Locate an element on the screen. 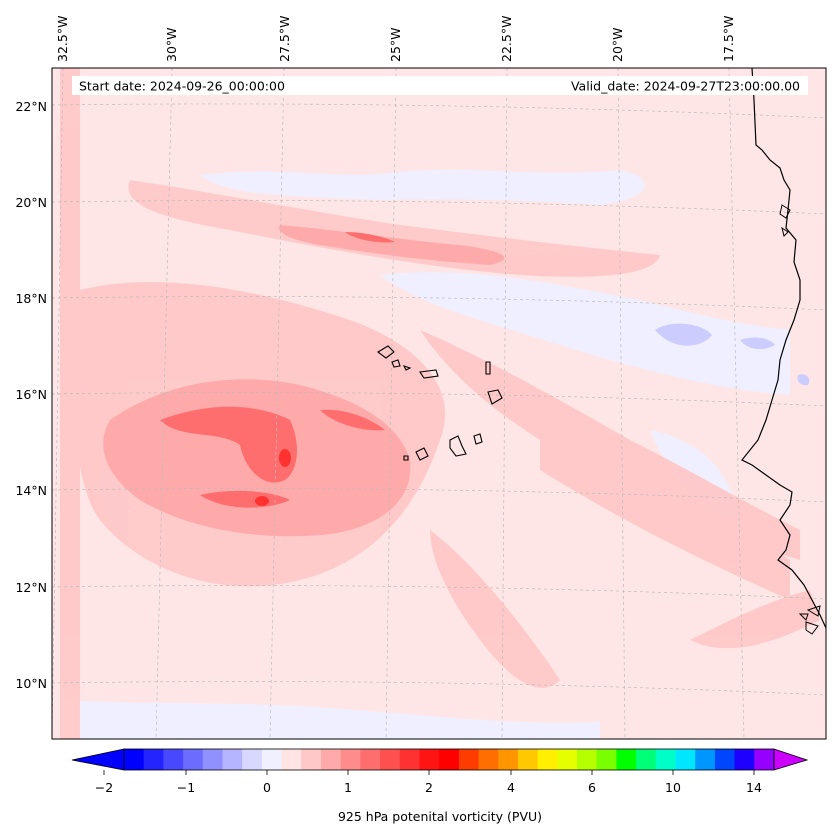  cb-tick-label-7: 10 is located at coordinates (673, 787).